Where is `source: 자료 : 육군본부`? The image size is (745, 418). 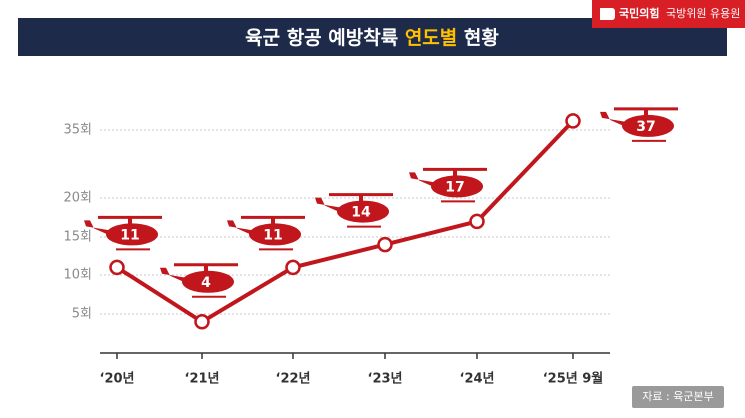 source: 자료 : 육군본부 is located at coordinates (677, 396).